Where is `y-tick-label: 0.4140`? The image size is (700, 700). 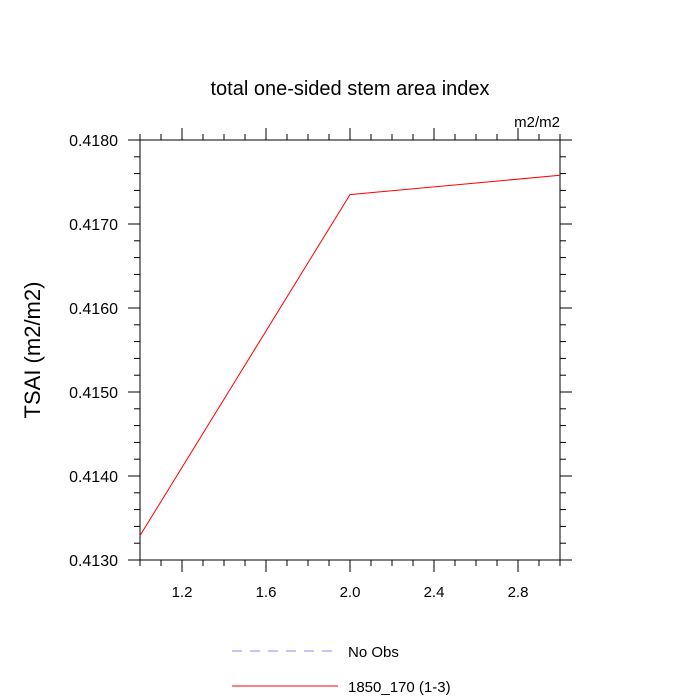 y-tick-label: 0.4140 is located at coordinates (93, 477).